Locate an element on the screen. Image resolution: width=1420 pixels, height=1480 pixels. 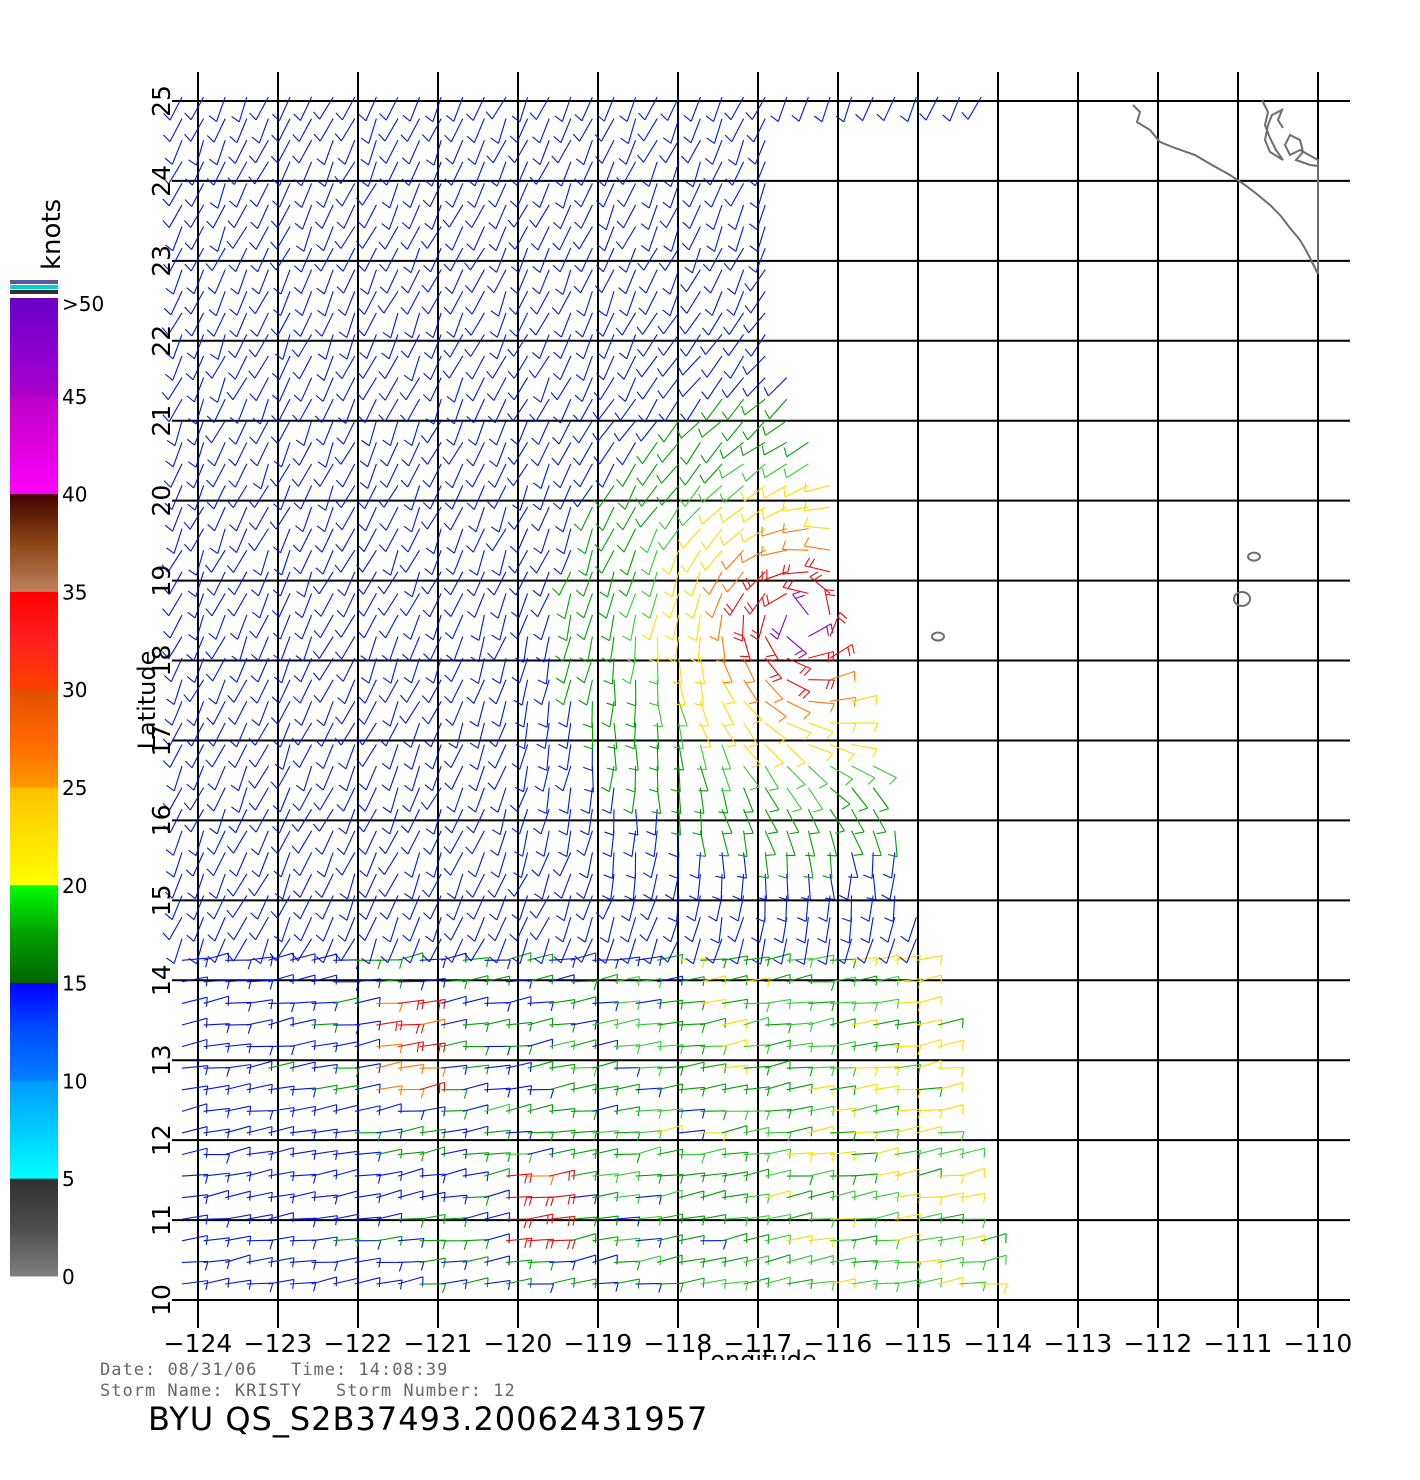
x-tick-label: −112 is located at coordinates (1158, 1343).